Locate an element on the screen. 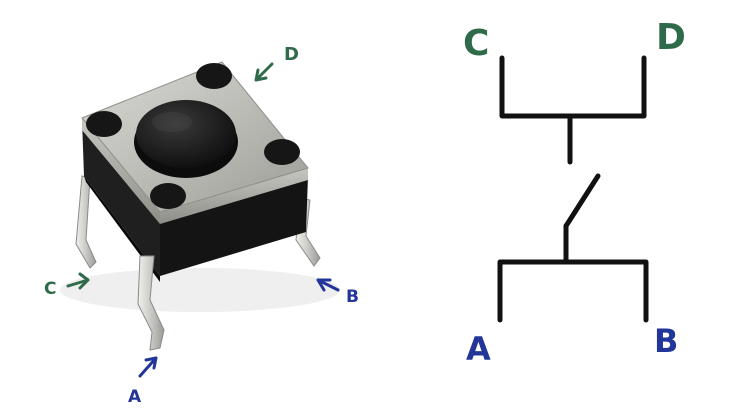 The width and height of the screenshot is (740, 418). switch-body-front-side is located at coordinates (234, 226).